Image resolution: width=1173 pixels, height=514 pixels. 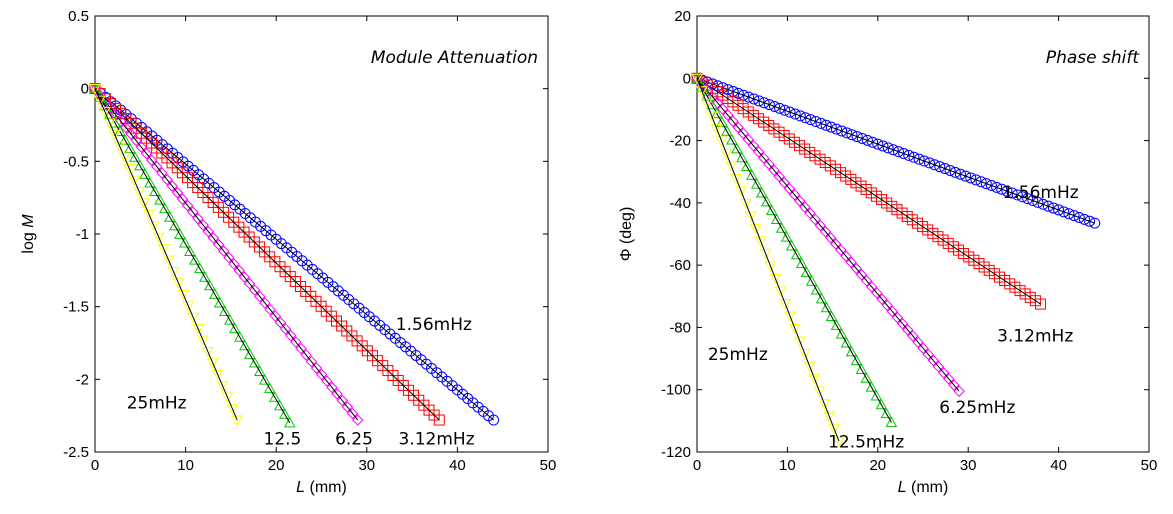 What do you see at coordinates (437, 440) in the screenshot?
I see `series-annotation: 3.12mHz` at bounding box center [437, 440].